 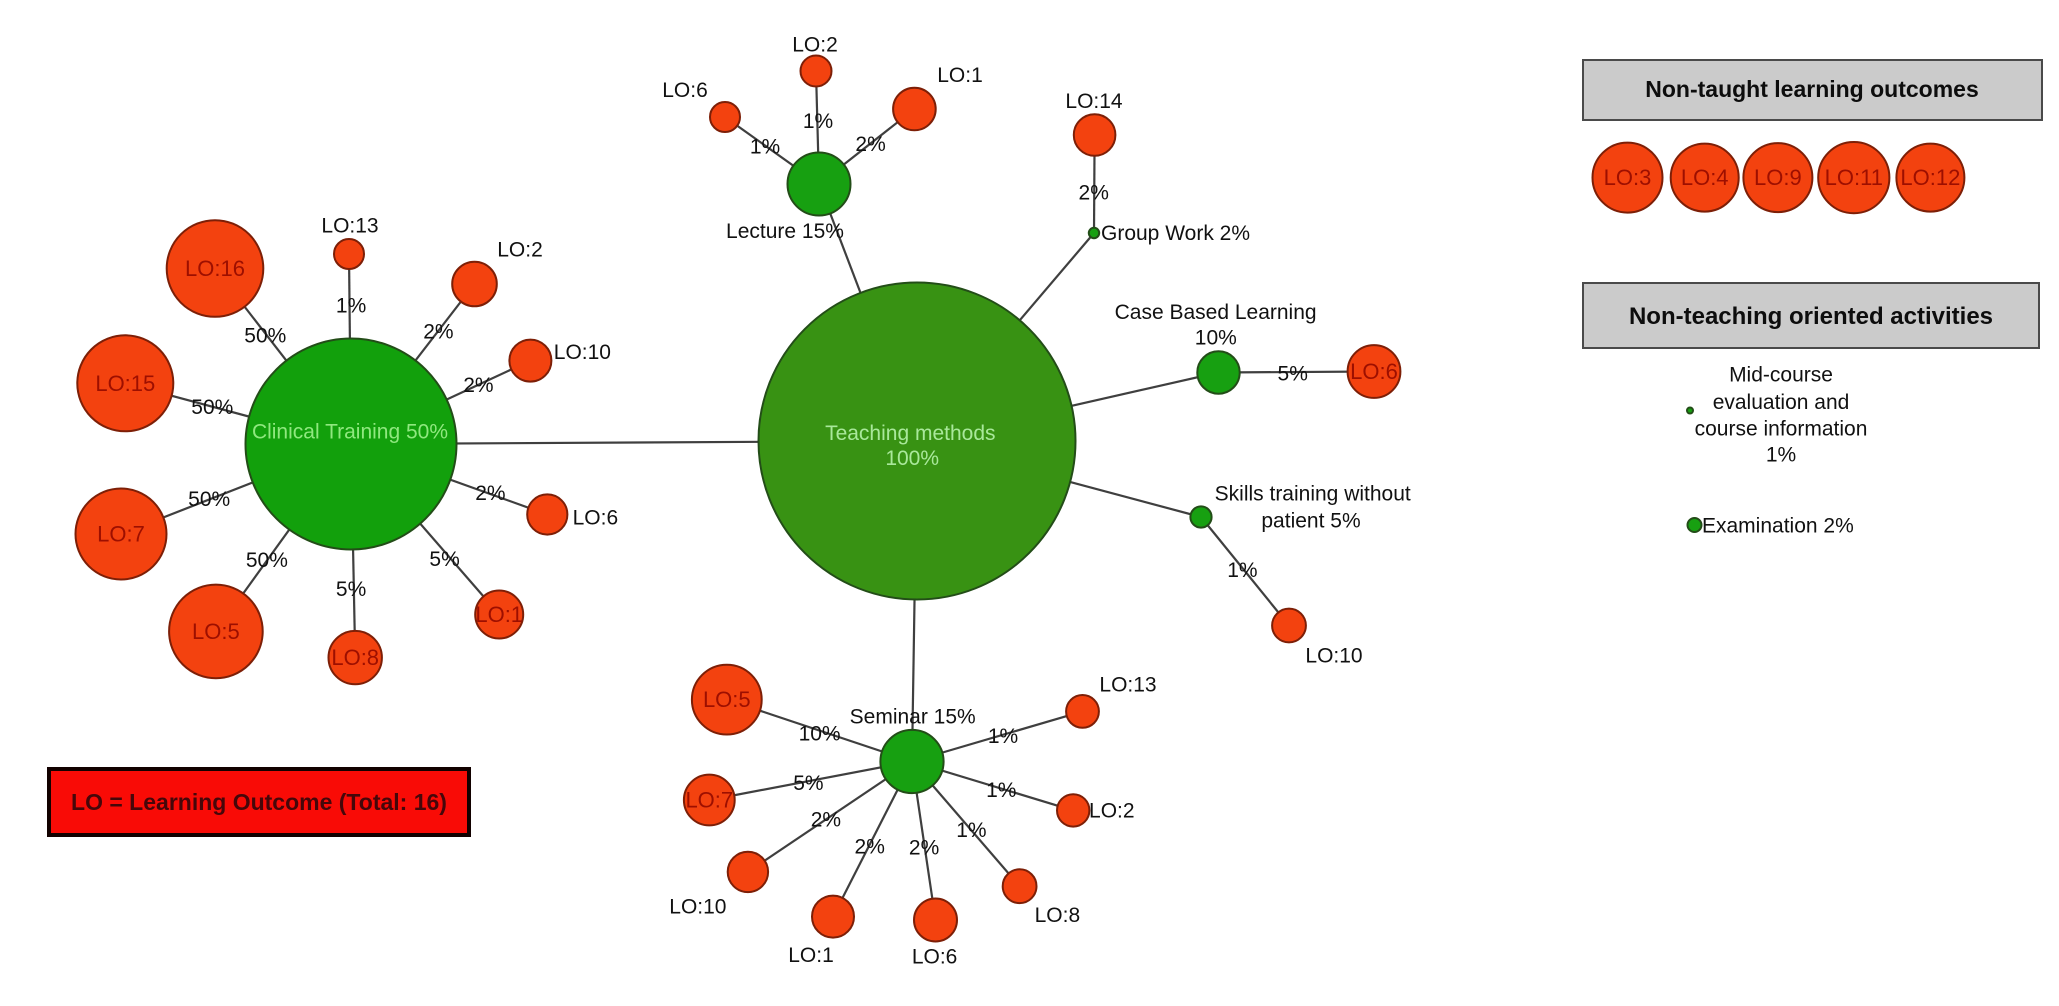 I want to click on svg-text: Skills training without, so click(x=1313, y=493).